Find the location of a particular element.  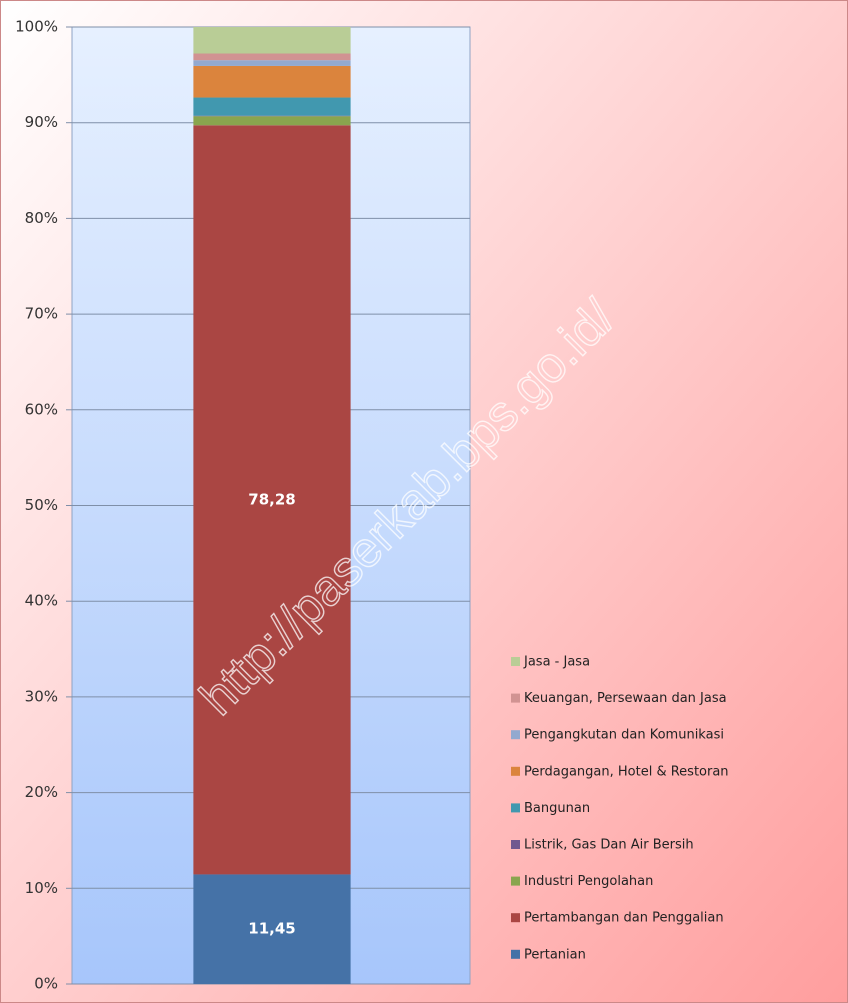

y-tick-label: 50% is located at coordinates (41, 505).